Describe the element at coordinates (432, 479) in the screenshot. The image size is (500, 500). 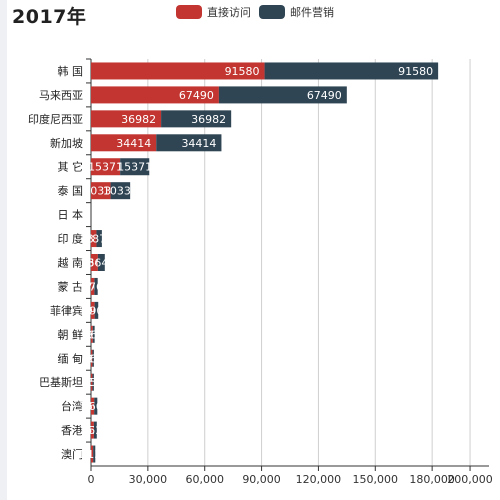
I see `x-tick-label: 180,000` at that location.